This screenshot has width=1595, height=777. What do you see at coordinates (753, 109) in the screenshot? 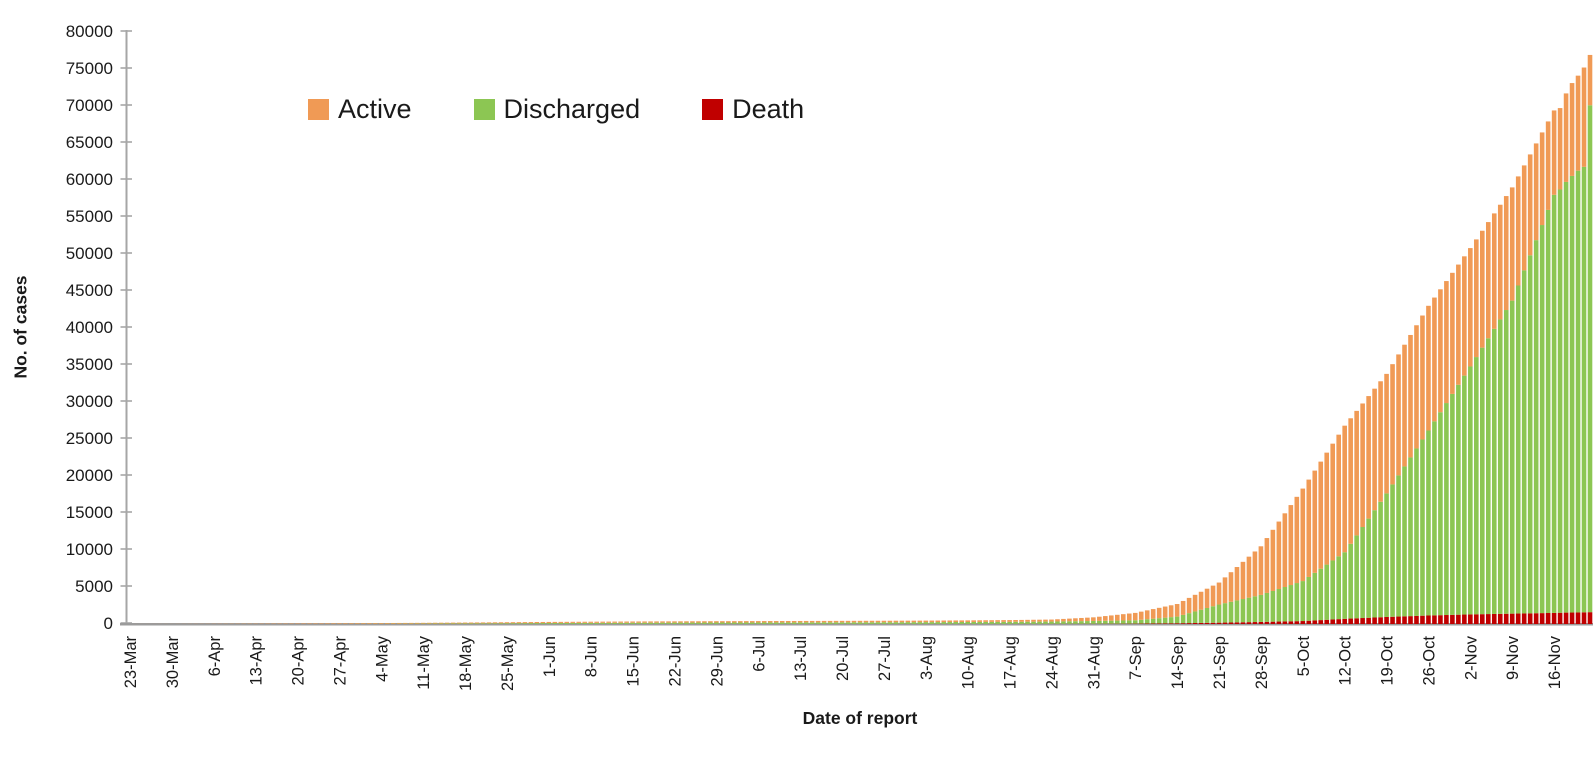
I see `legend-item-death: Death` at bounding box center [753, 109].